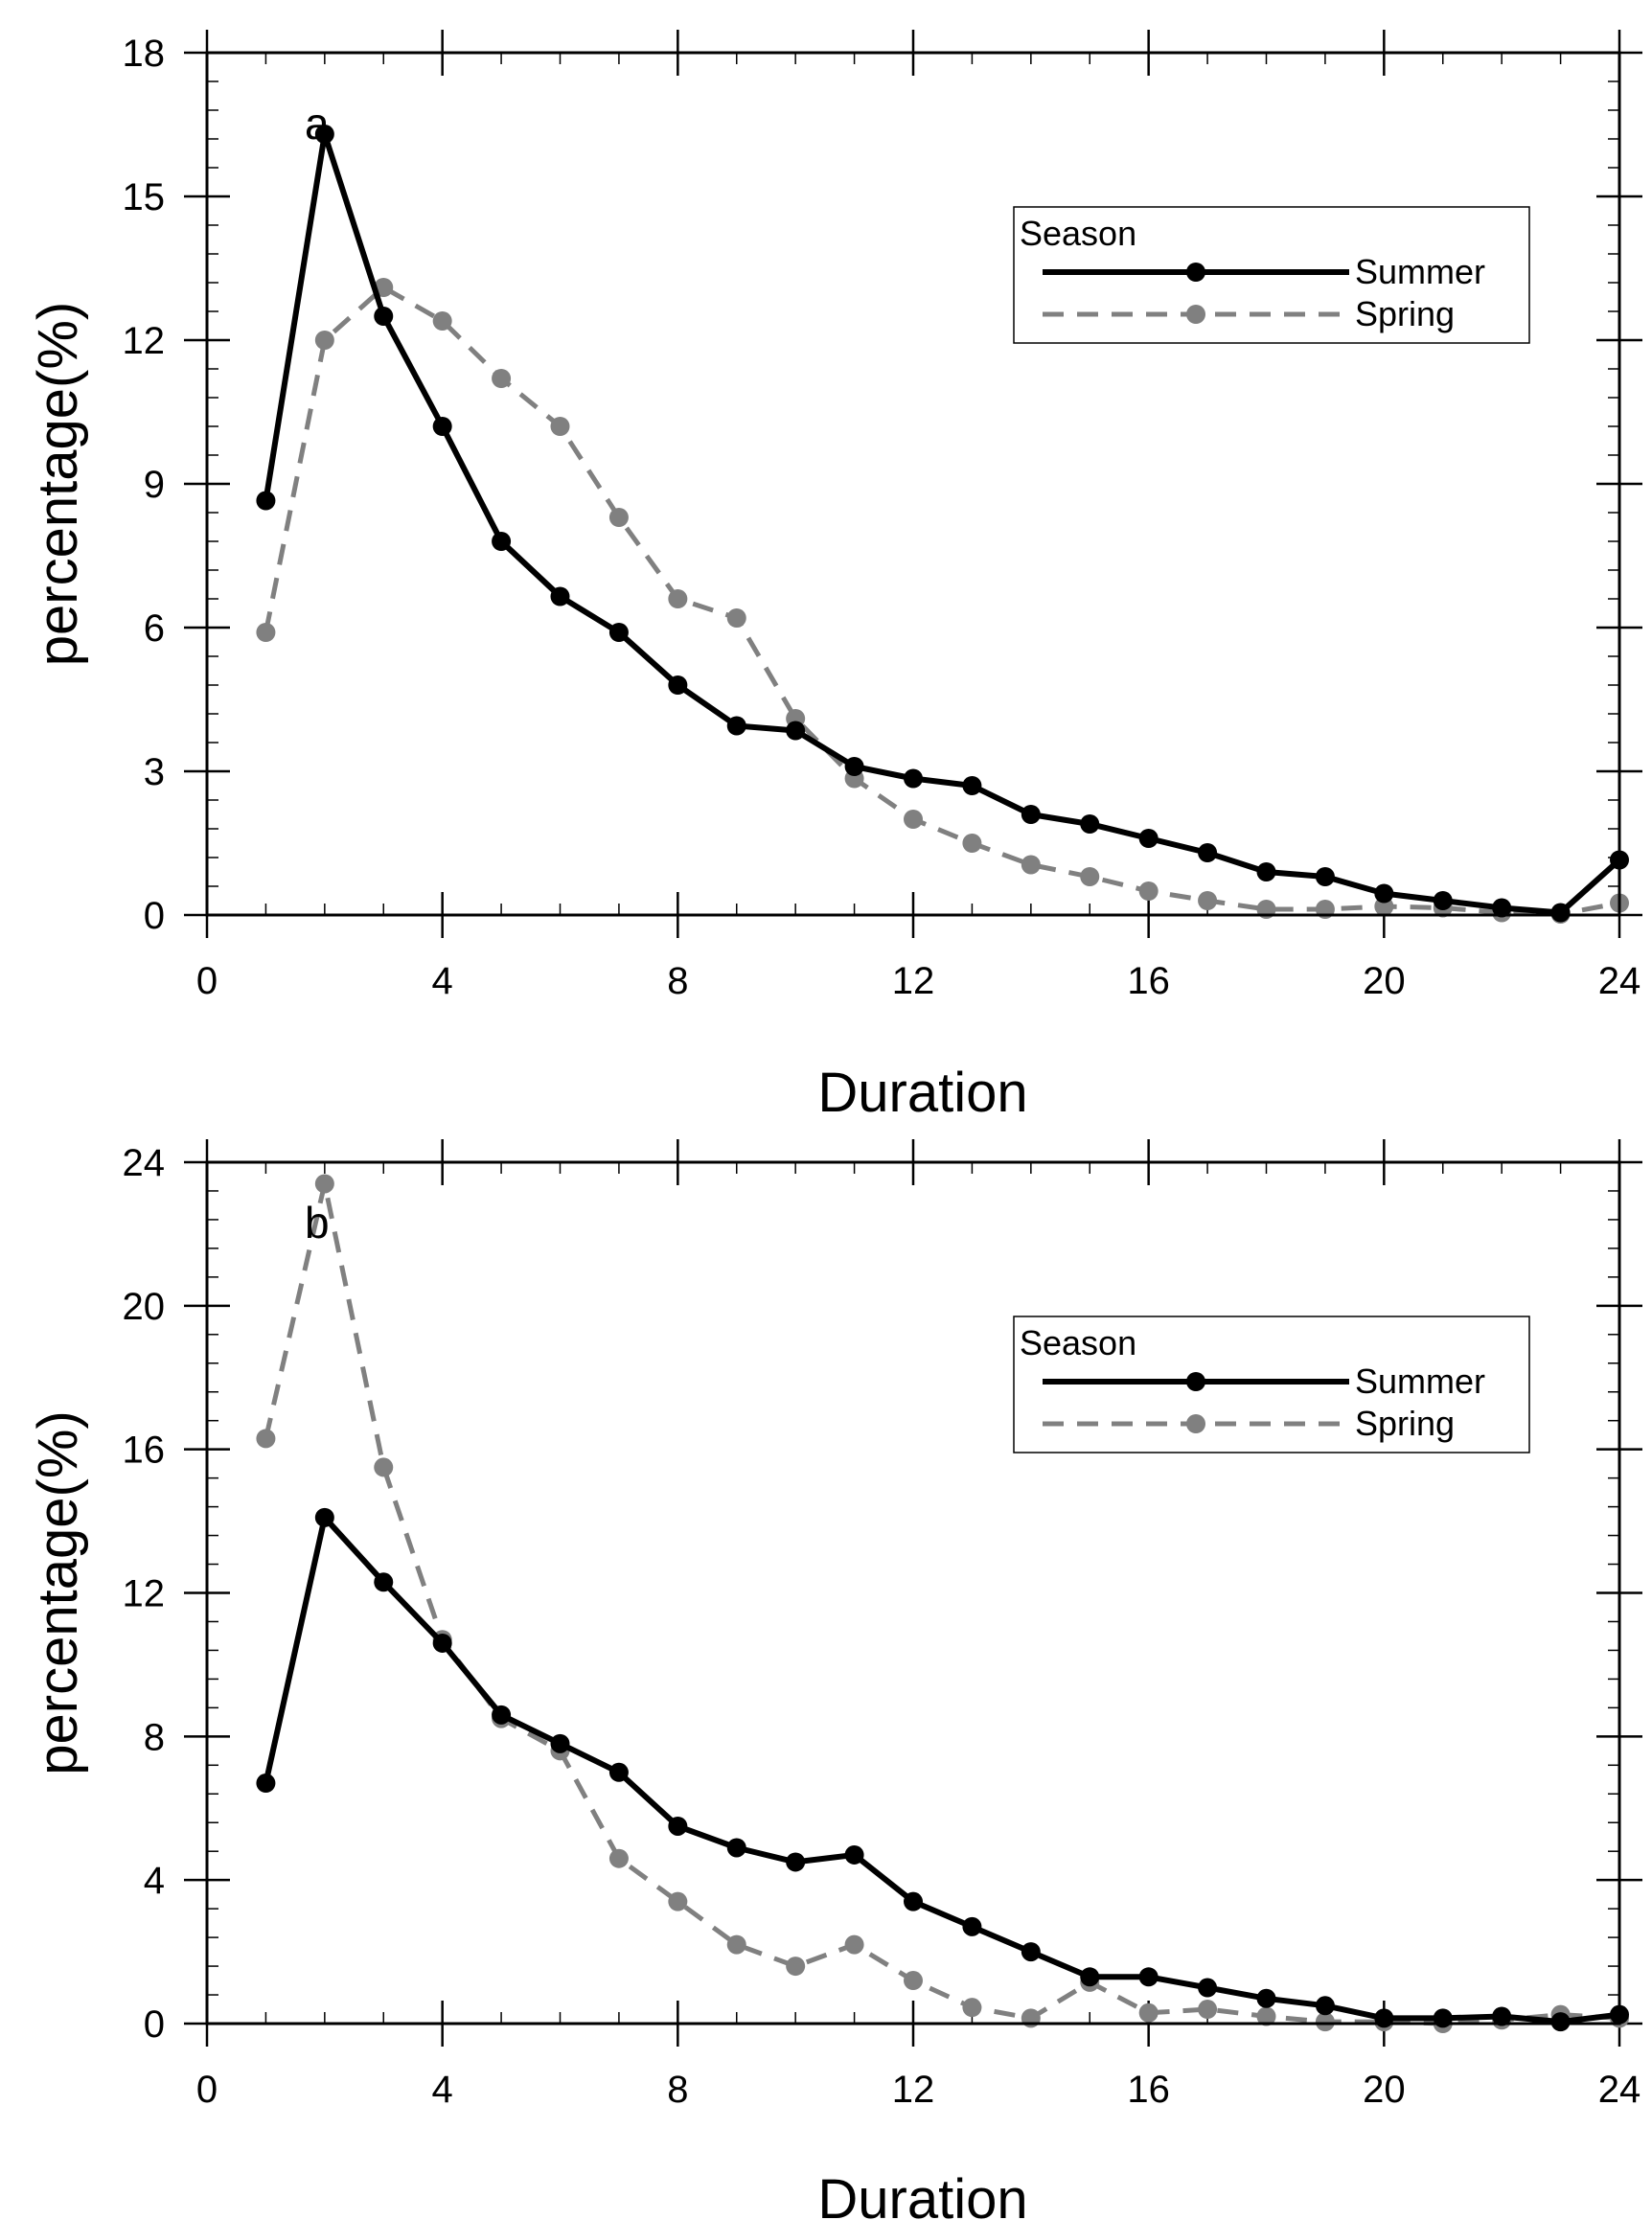 This screenshot has height=2220, width=1652. What do you see at coordinates (144, 197) in the screenshot?
I see `y-tick-label: 15` at bounding box center [144, 197].